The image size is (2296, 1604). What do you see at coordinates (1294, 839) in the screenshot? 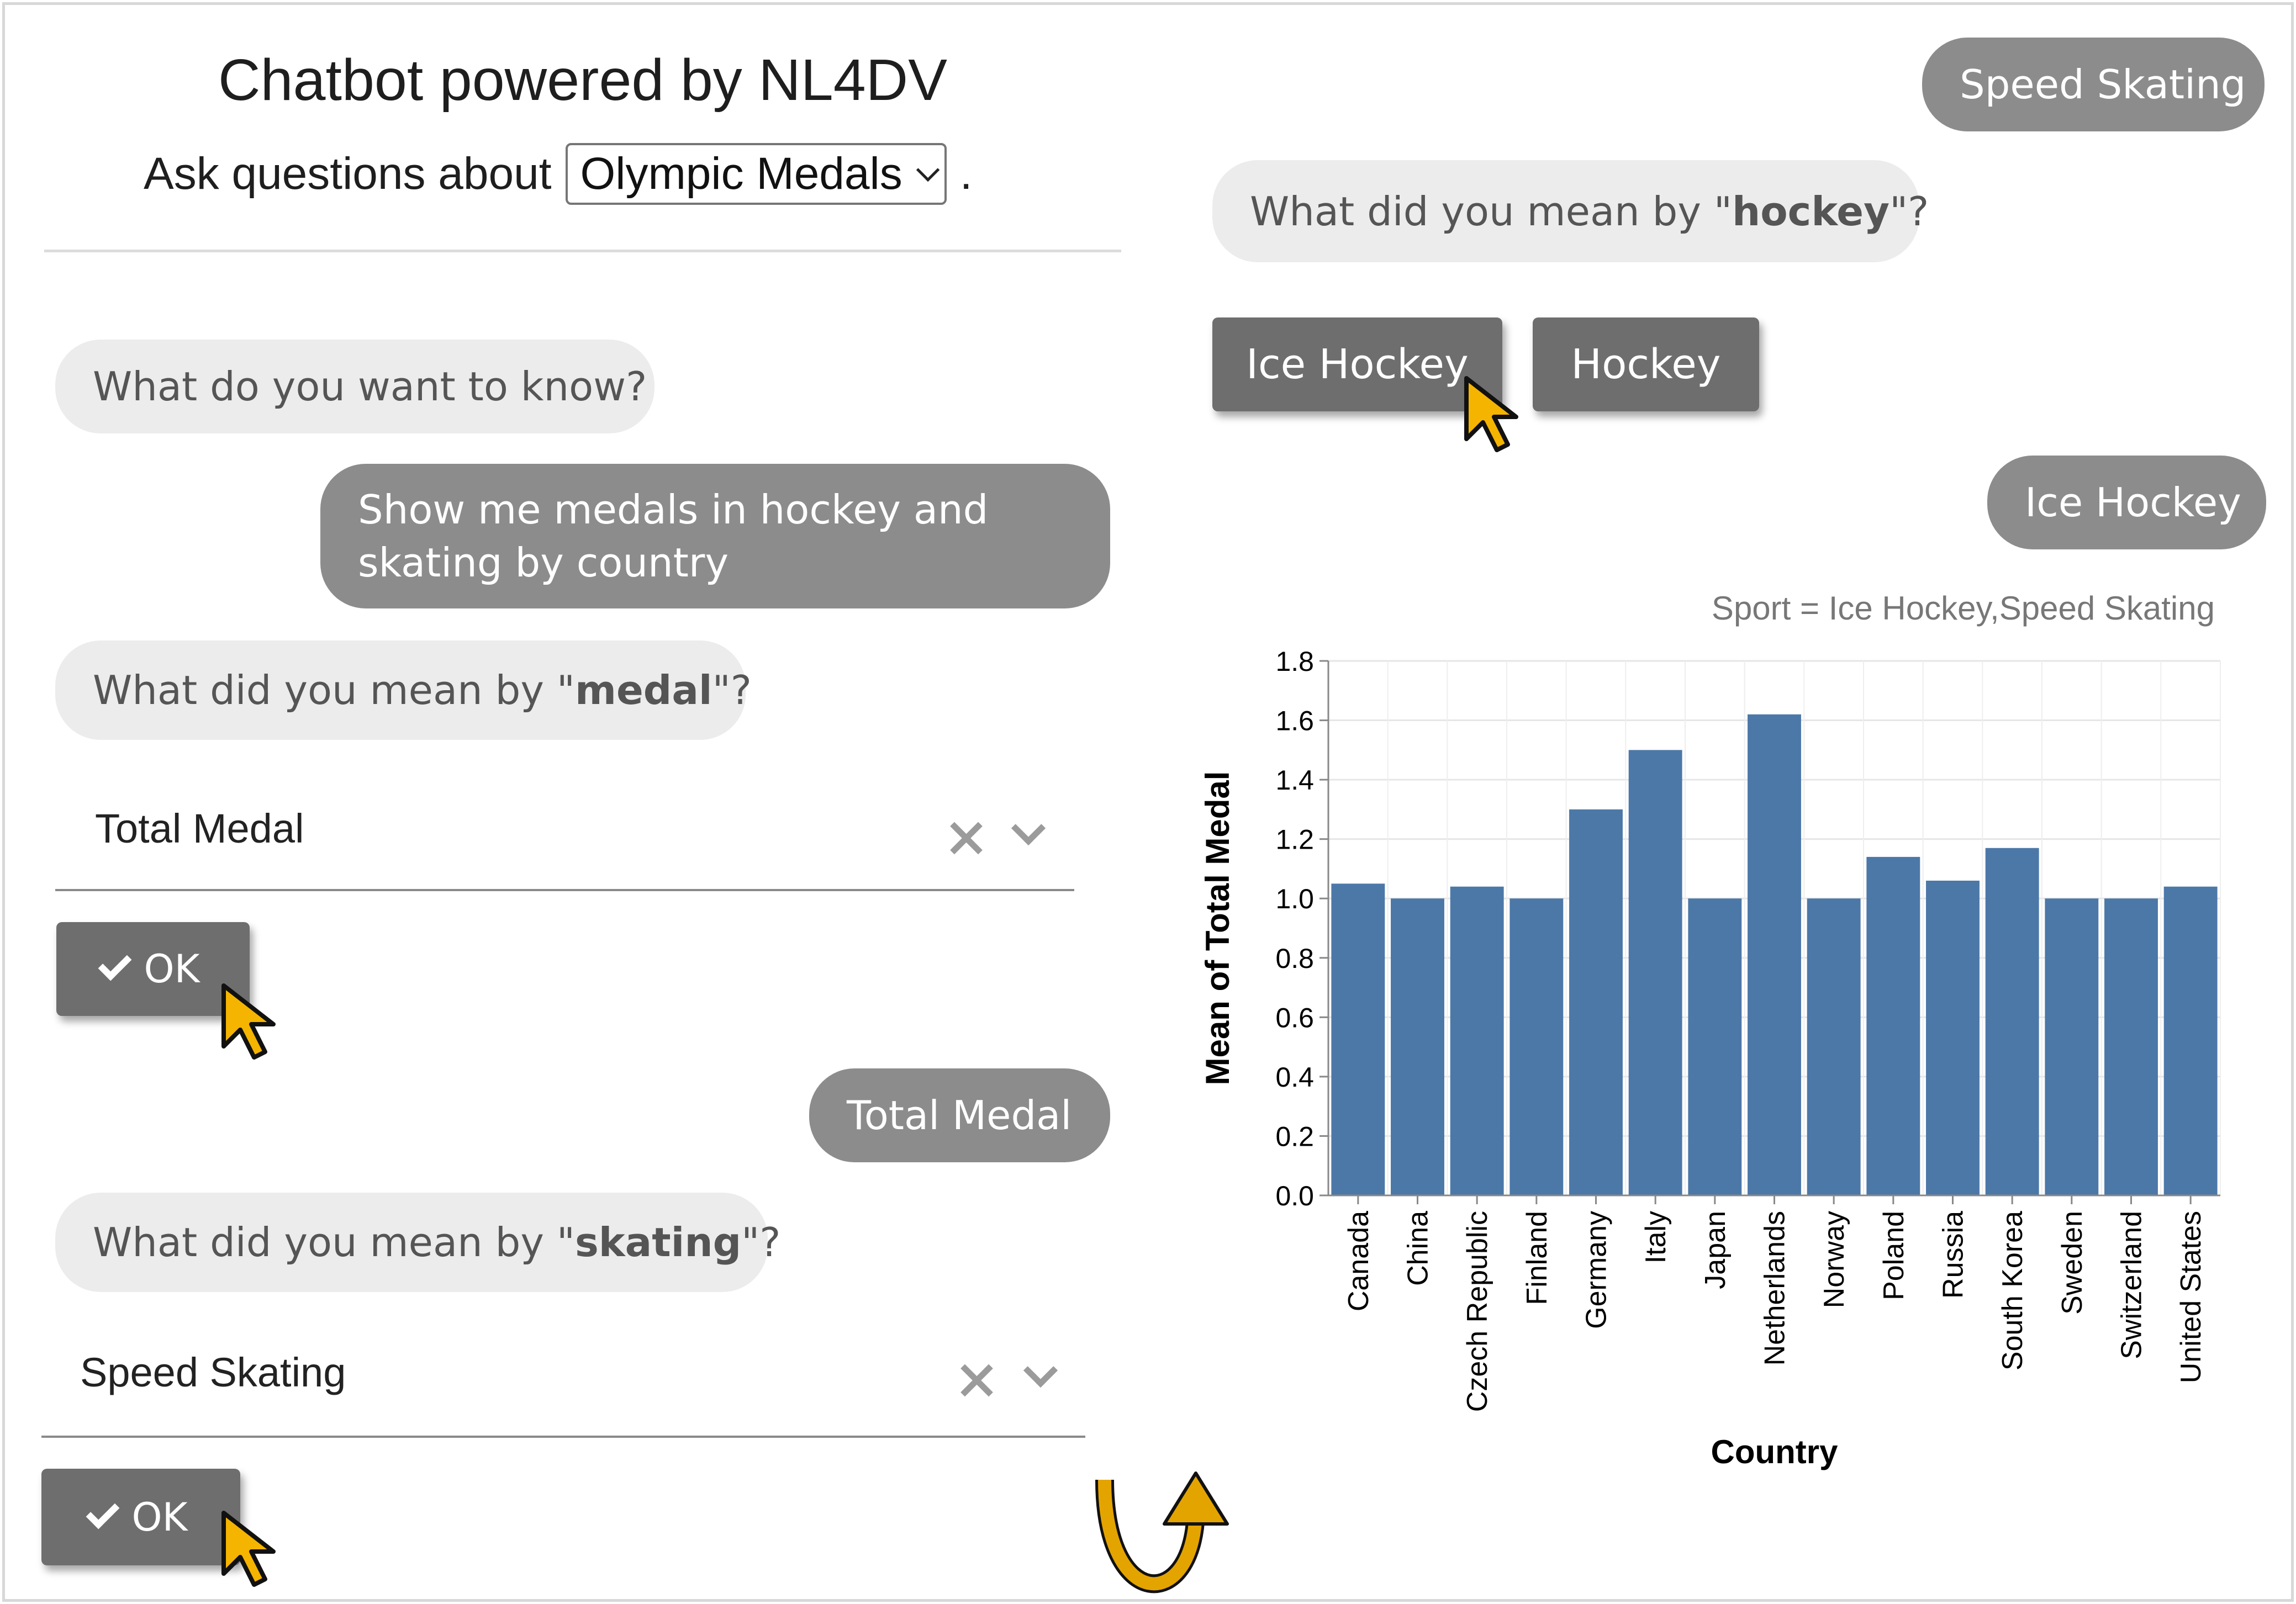
I see `y-tick-label: 1.2` at bounding box center [1294, 839].